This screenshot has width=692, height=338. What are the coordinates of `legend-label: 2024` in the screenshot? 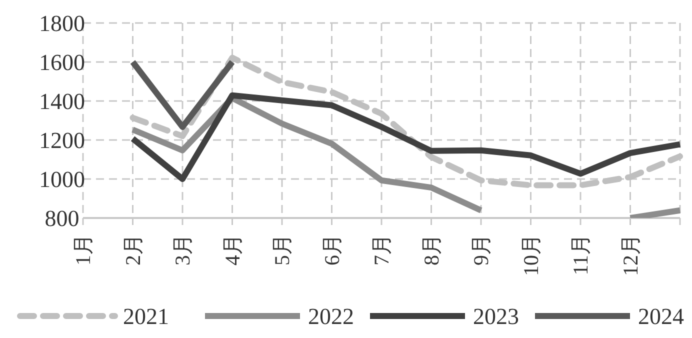 It's located at (661, 316).